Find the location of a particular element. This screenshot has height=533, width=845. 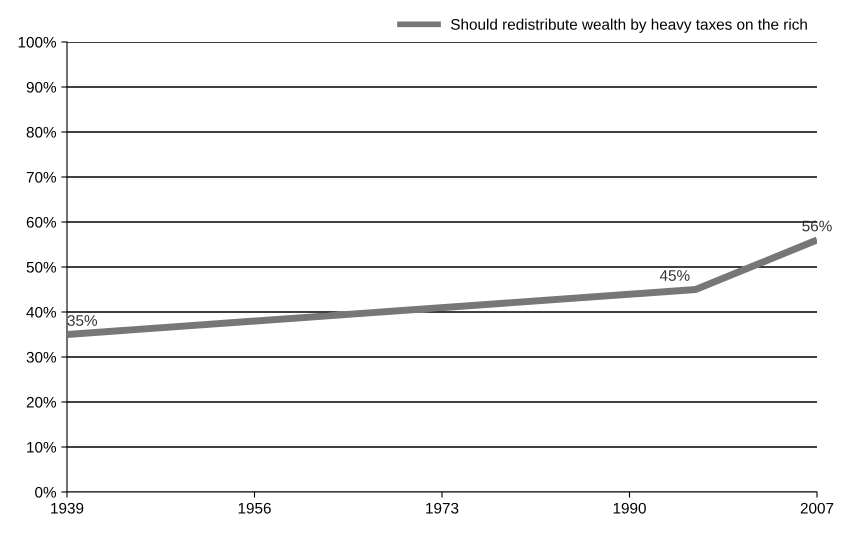

y-tick-label: 80% is located at coordinates (41, 132).